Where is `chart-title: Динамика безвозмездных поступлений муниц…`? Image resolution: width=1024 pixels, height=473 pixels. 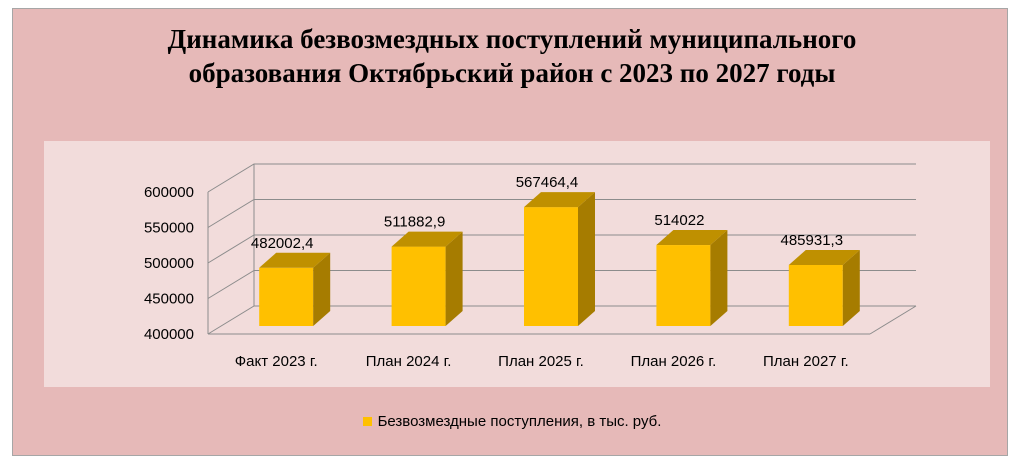 chart-title: Динамика безвозмездных поступлений муниц… is located at coordinates (512, 56).